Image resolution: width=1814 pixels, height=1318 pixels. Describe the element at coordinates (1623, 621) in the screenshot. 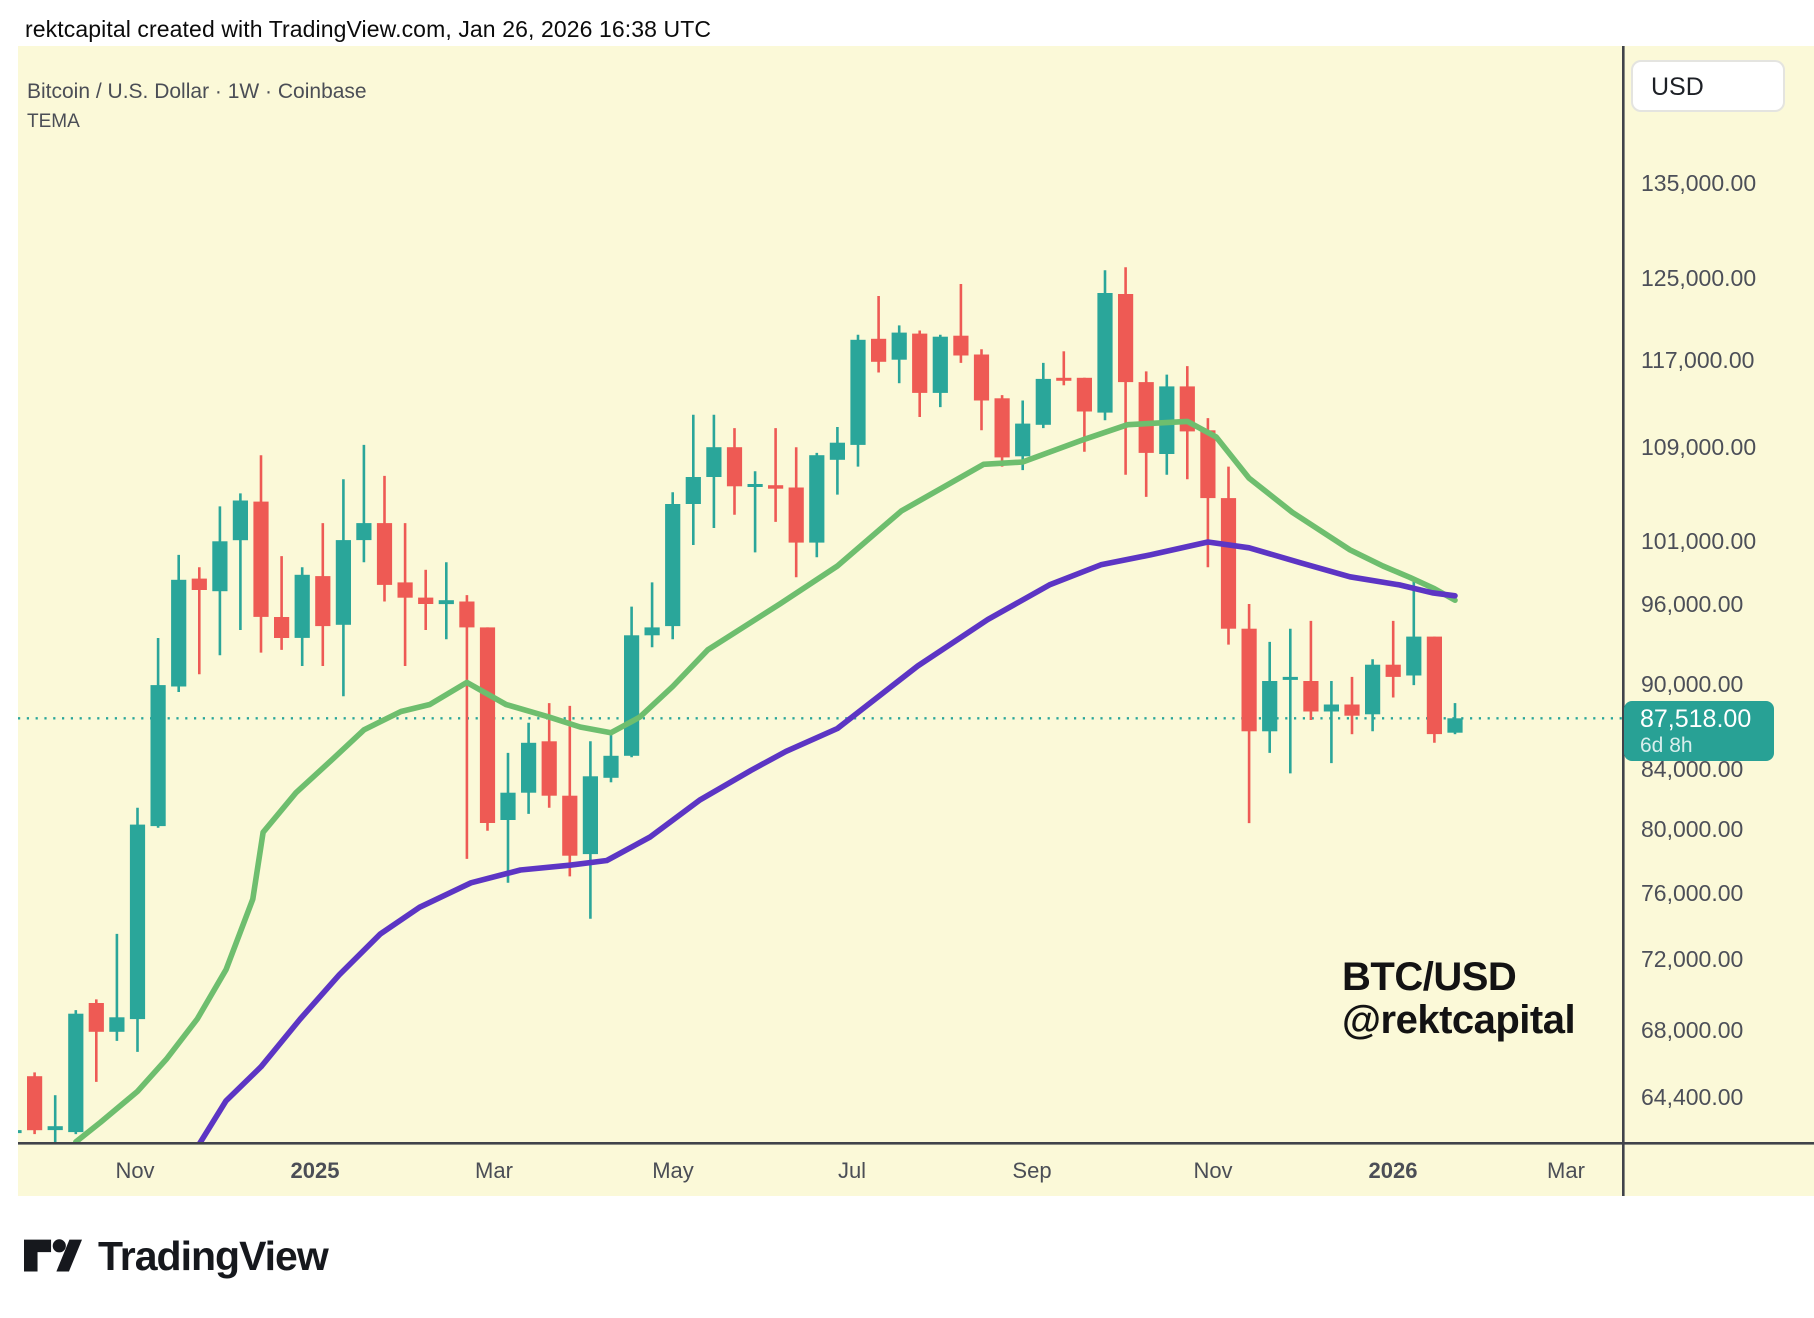

I see `price-axis-line` at that location.